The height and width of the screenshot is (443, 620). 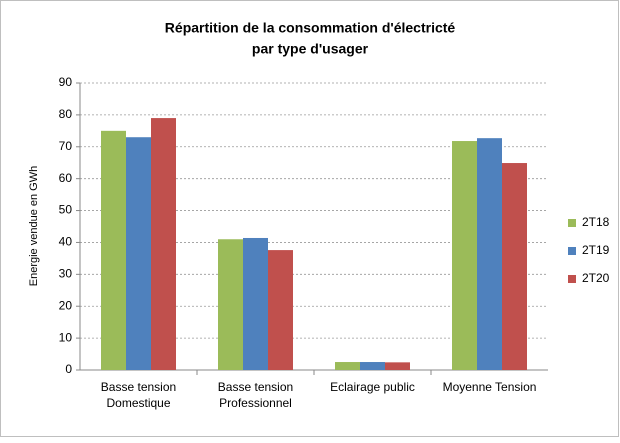 I want to click on legend-label: 2T18, so click(x=596, y=222).